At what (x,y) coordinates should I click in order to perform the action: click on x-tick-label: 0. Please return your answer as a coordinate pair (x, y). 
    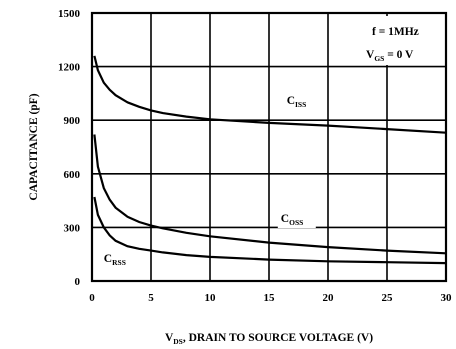
    Looking at the image, I should click on (92, 298).